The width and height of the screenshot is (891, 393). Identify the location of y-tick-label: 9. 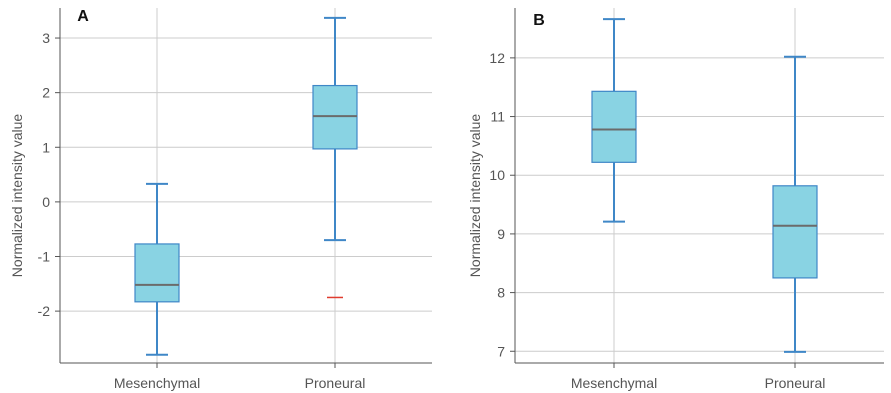
(501, 234).